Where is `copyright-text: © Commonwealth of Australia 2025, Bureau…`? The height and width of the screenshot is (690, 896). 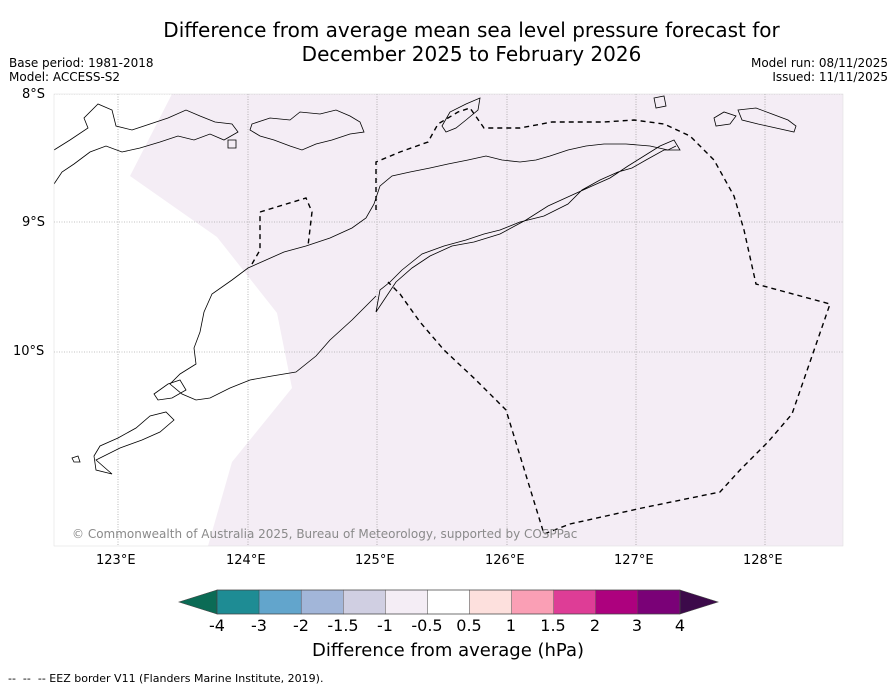 copyright-text: © Commonwealth of Australia 2025, Bureau… is located at coordinates (325, 534).